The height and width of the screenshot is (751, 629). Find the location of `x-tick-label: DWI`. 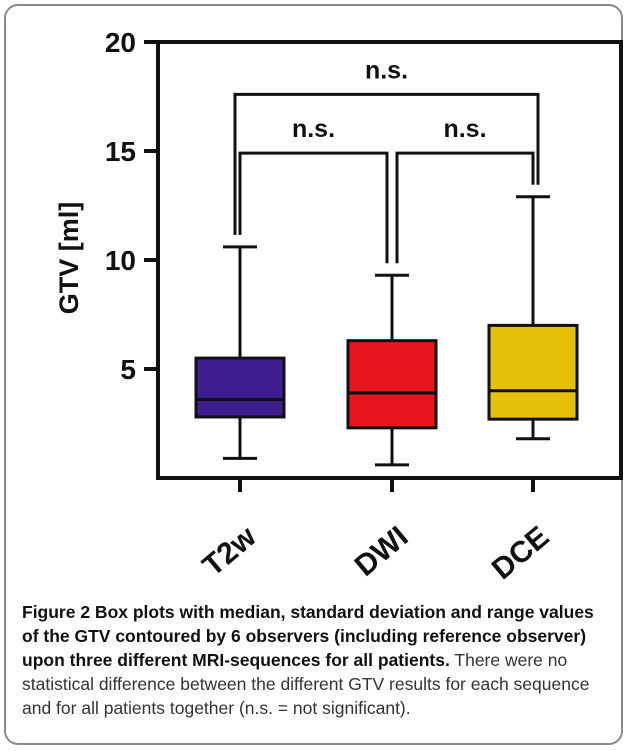

x-tick-label: DWI is located at coordinates (382, 551).